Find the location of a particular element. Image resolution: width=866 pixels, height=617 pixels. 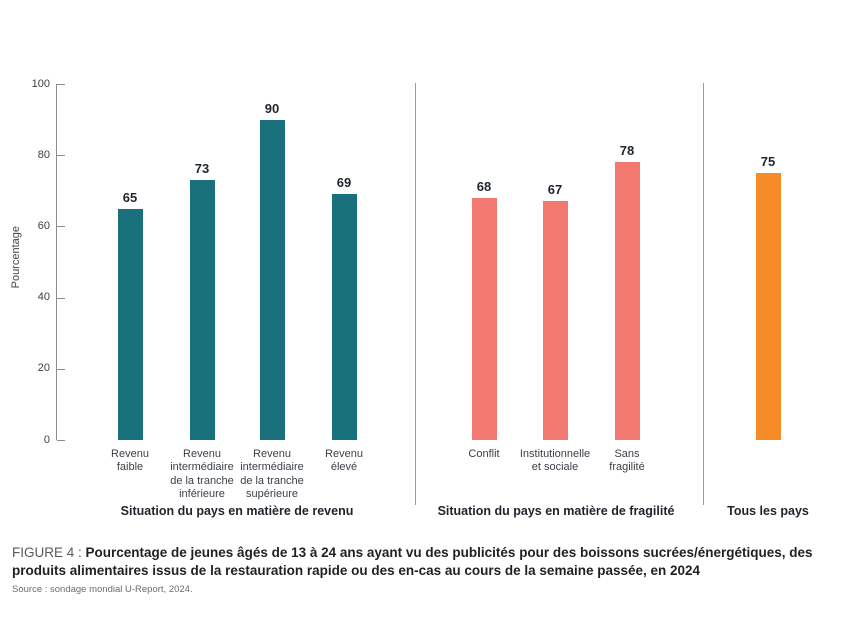

category-label: Institutionnelle et sociale is located at coordinates (555, 461).